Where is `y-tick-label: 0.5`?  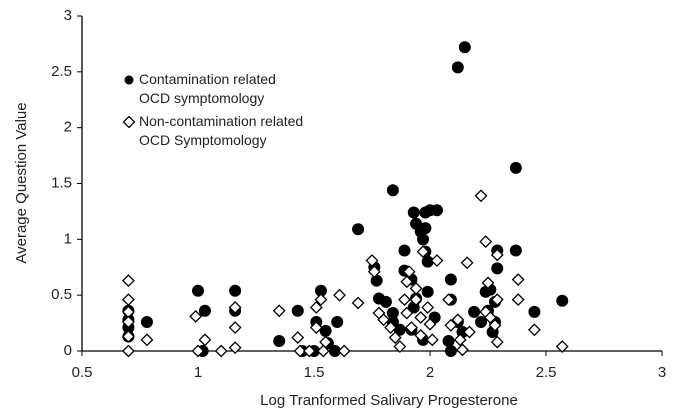 y-tick-label: 0.5 is located at coordinates (61, 294).